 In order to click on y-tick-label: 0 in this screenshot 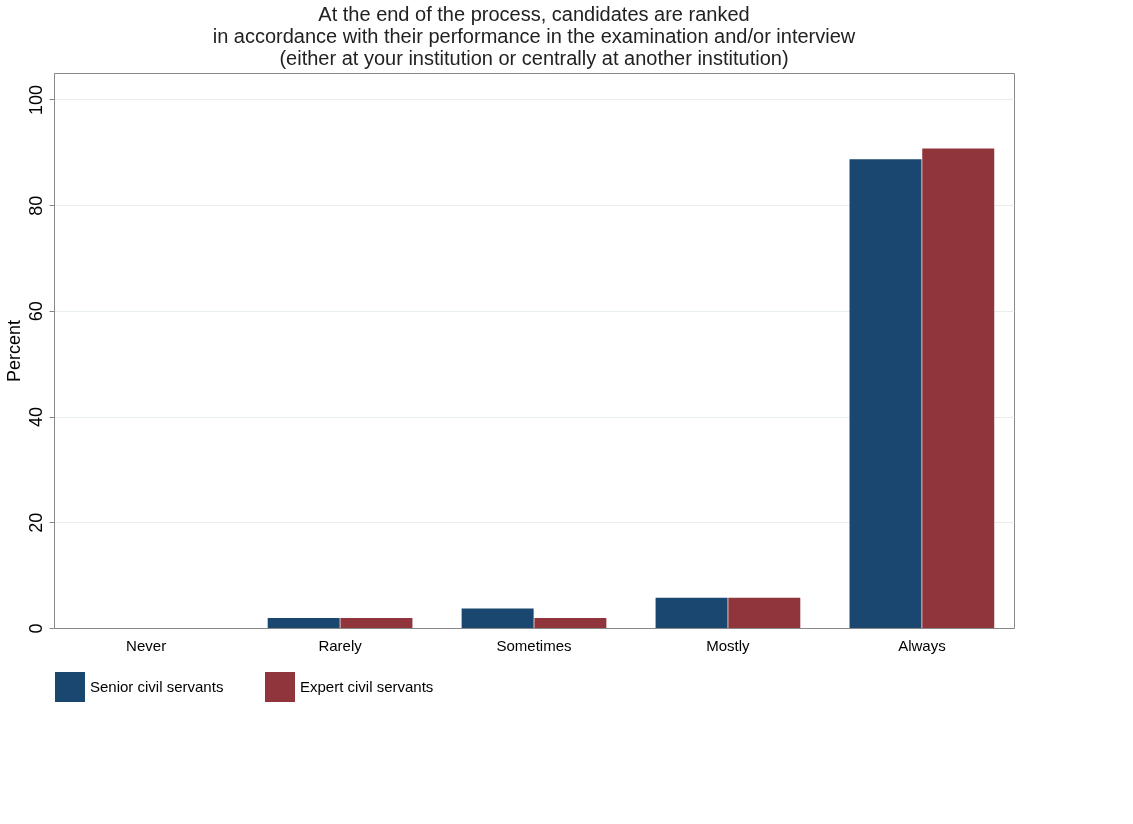, I will do `click(35, 628)`.